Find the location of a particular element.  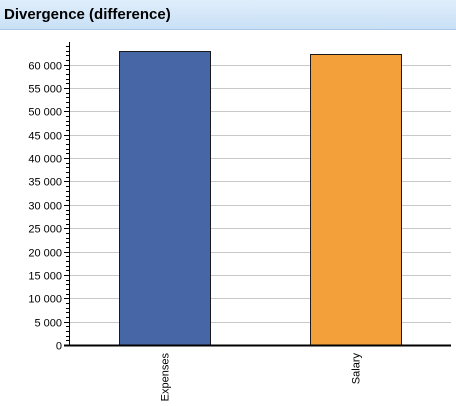

y-tick-label: 50 000 is located at coordinates (45, 113).